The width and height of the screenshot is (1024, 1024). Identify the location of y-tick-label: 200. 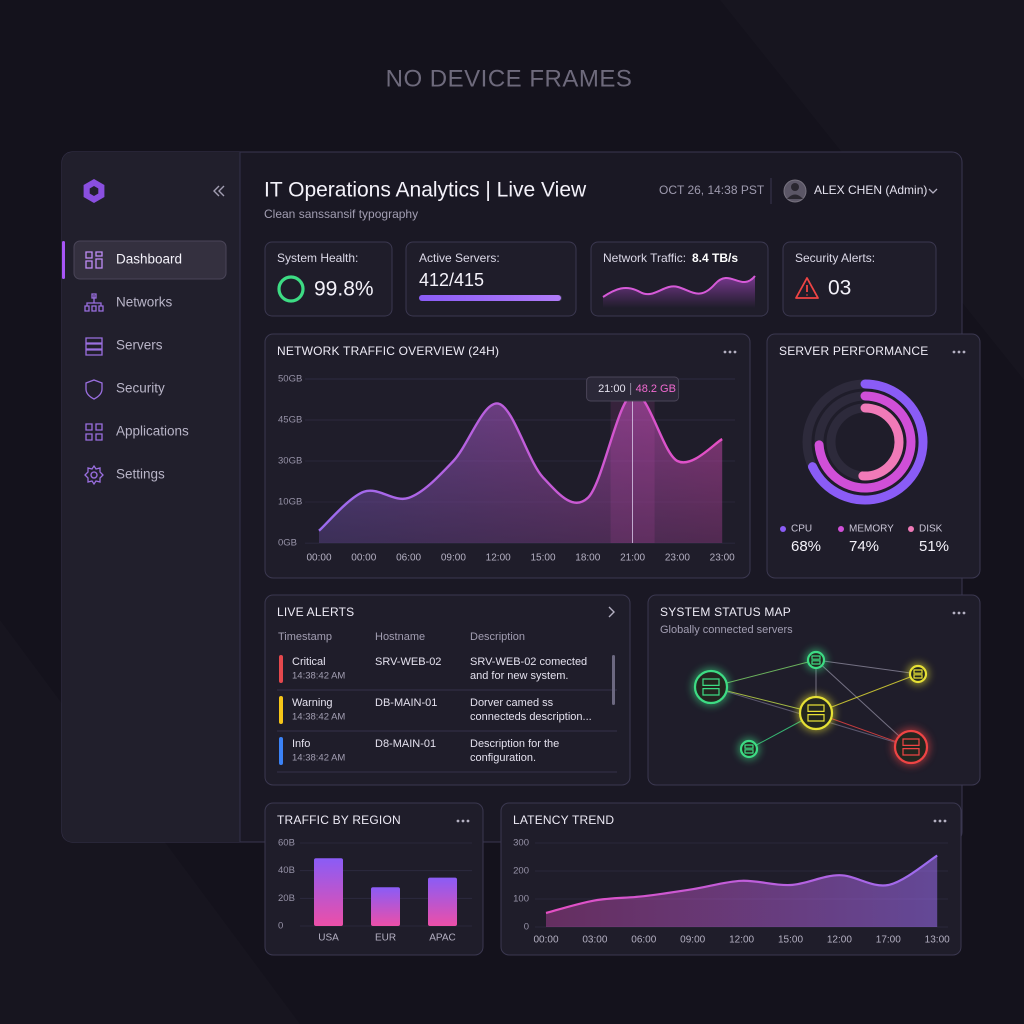
(521, 871).